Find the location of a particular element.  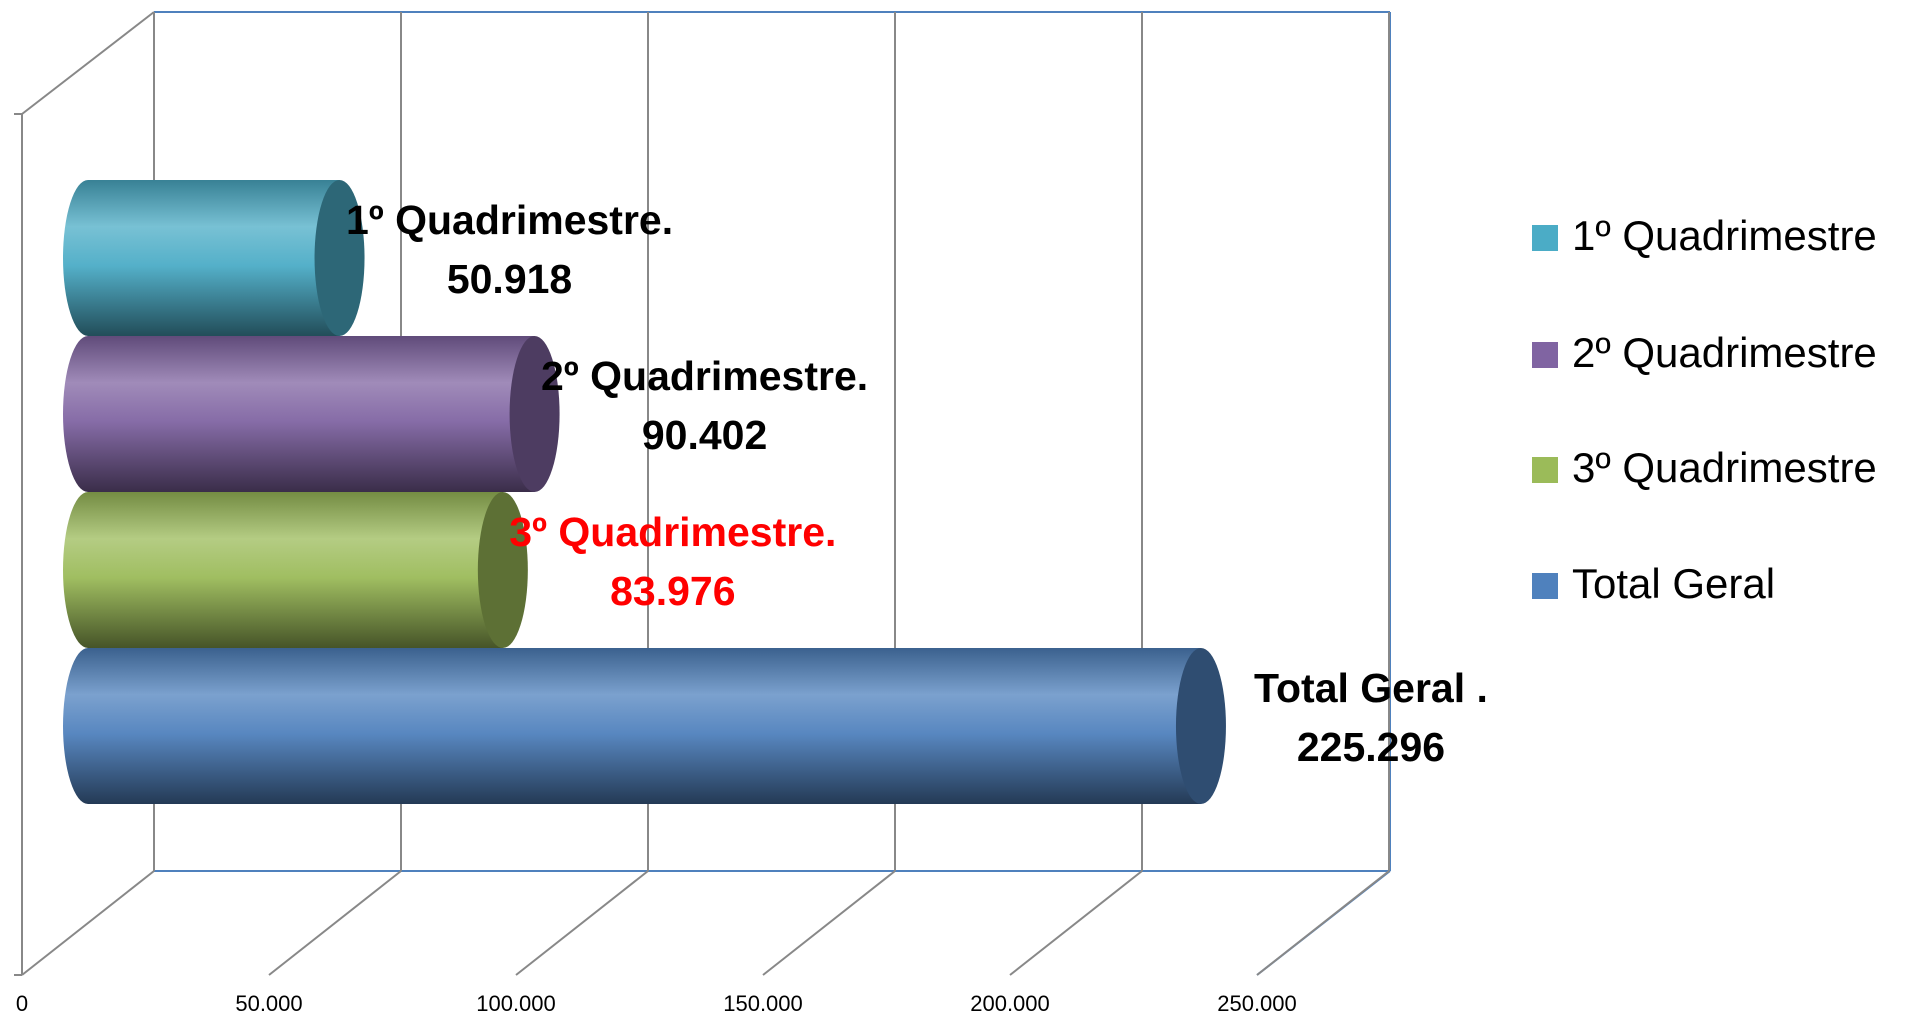

x-tick-label: 200.000 is located at coordinates (1010, 1003).